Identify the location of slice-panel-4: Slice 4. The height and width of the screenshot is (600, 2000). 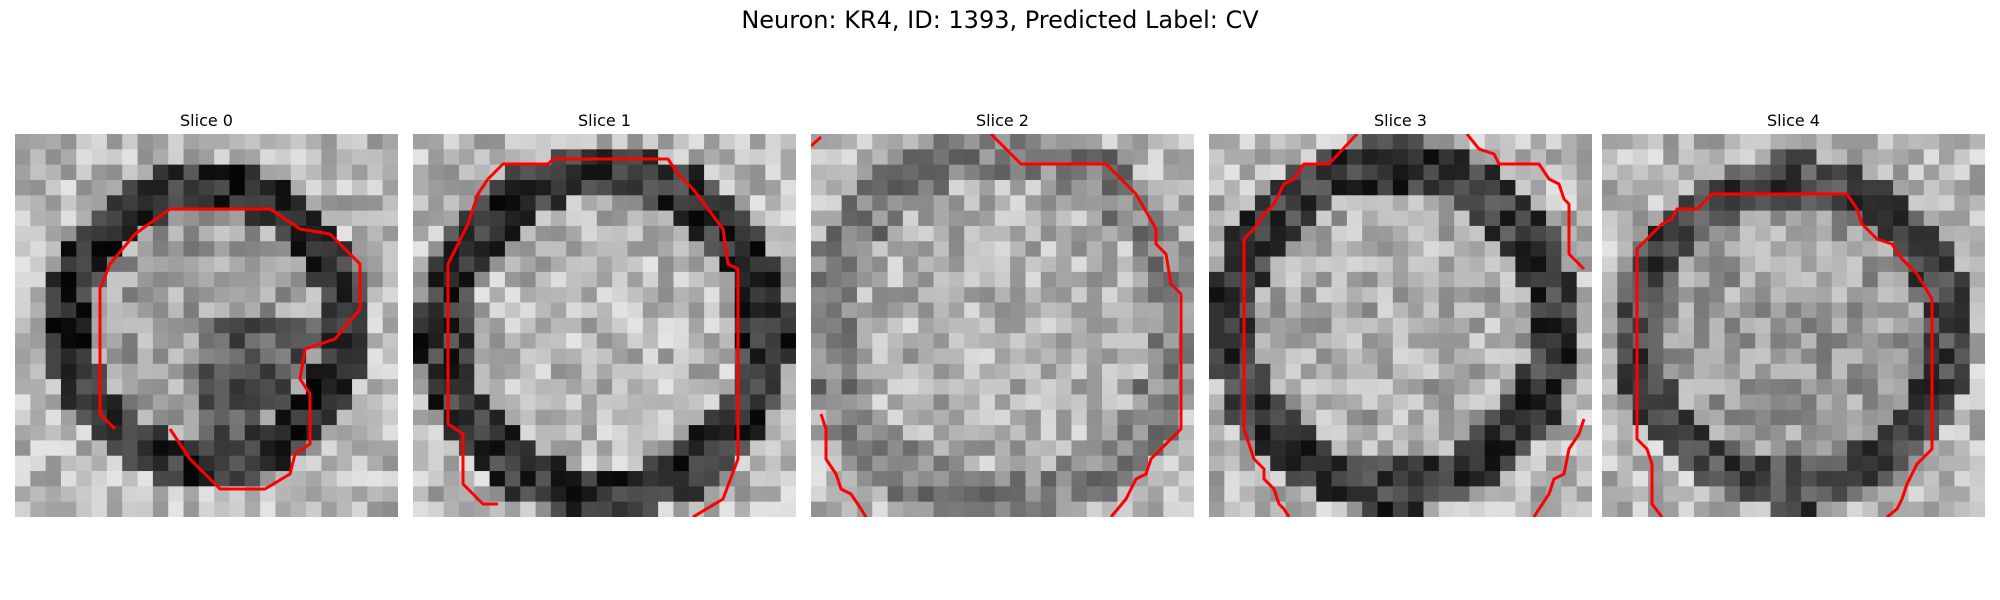
(1793, 313).